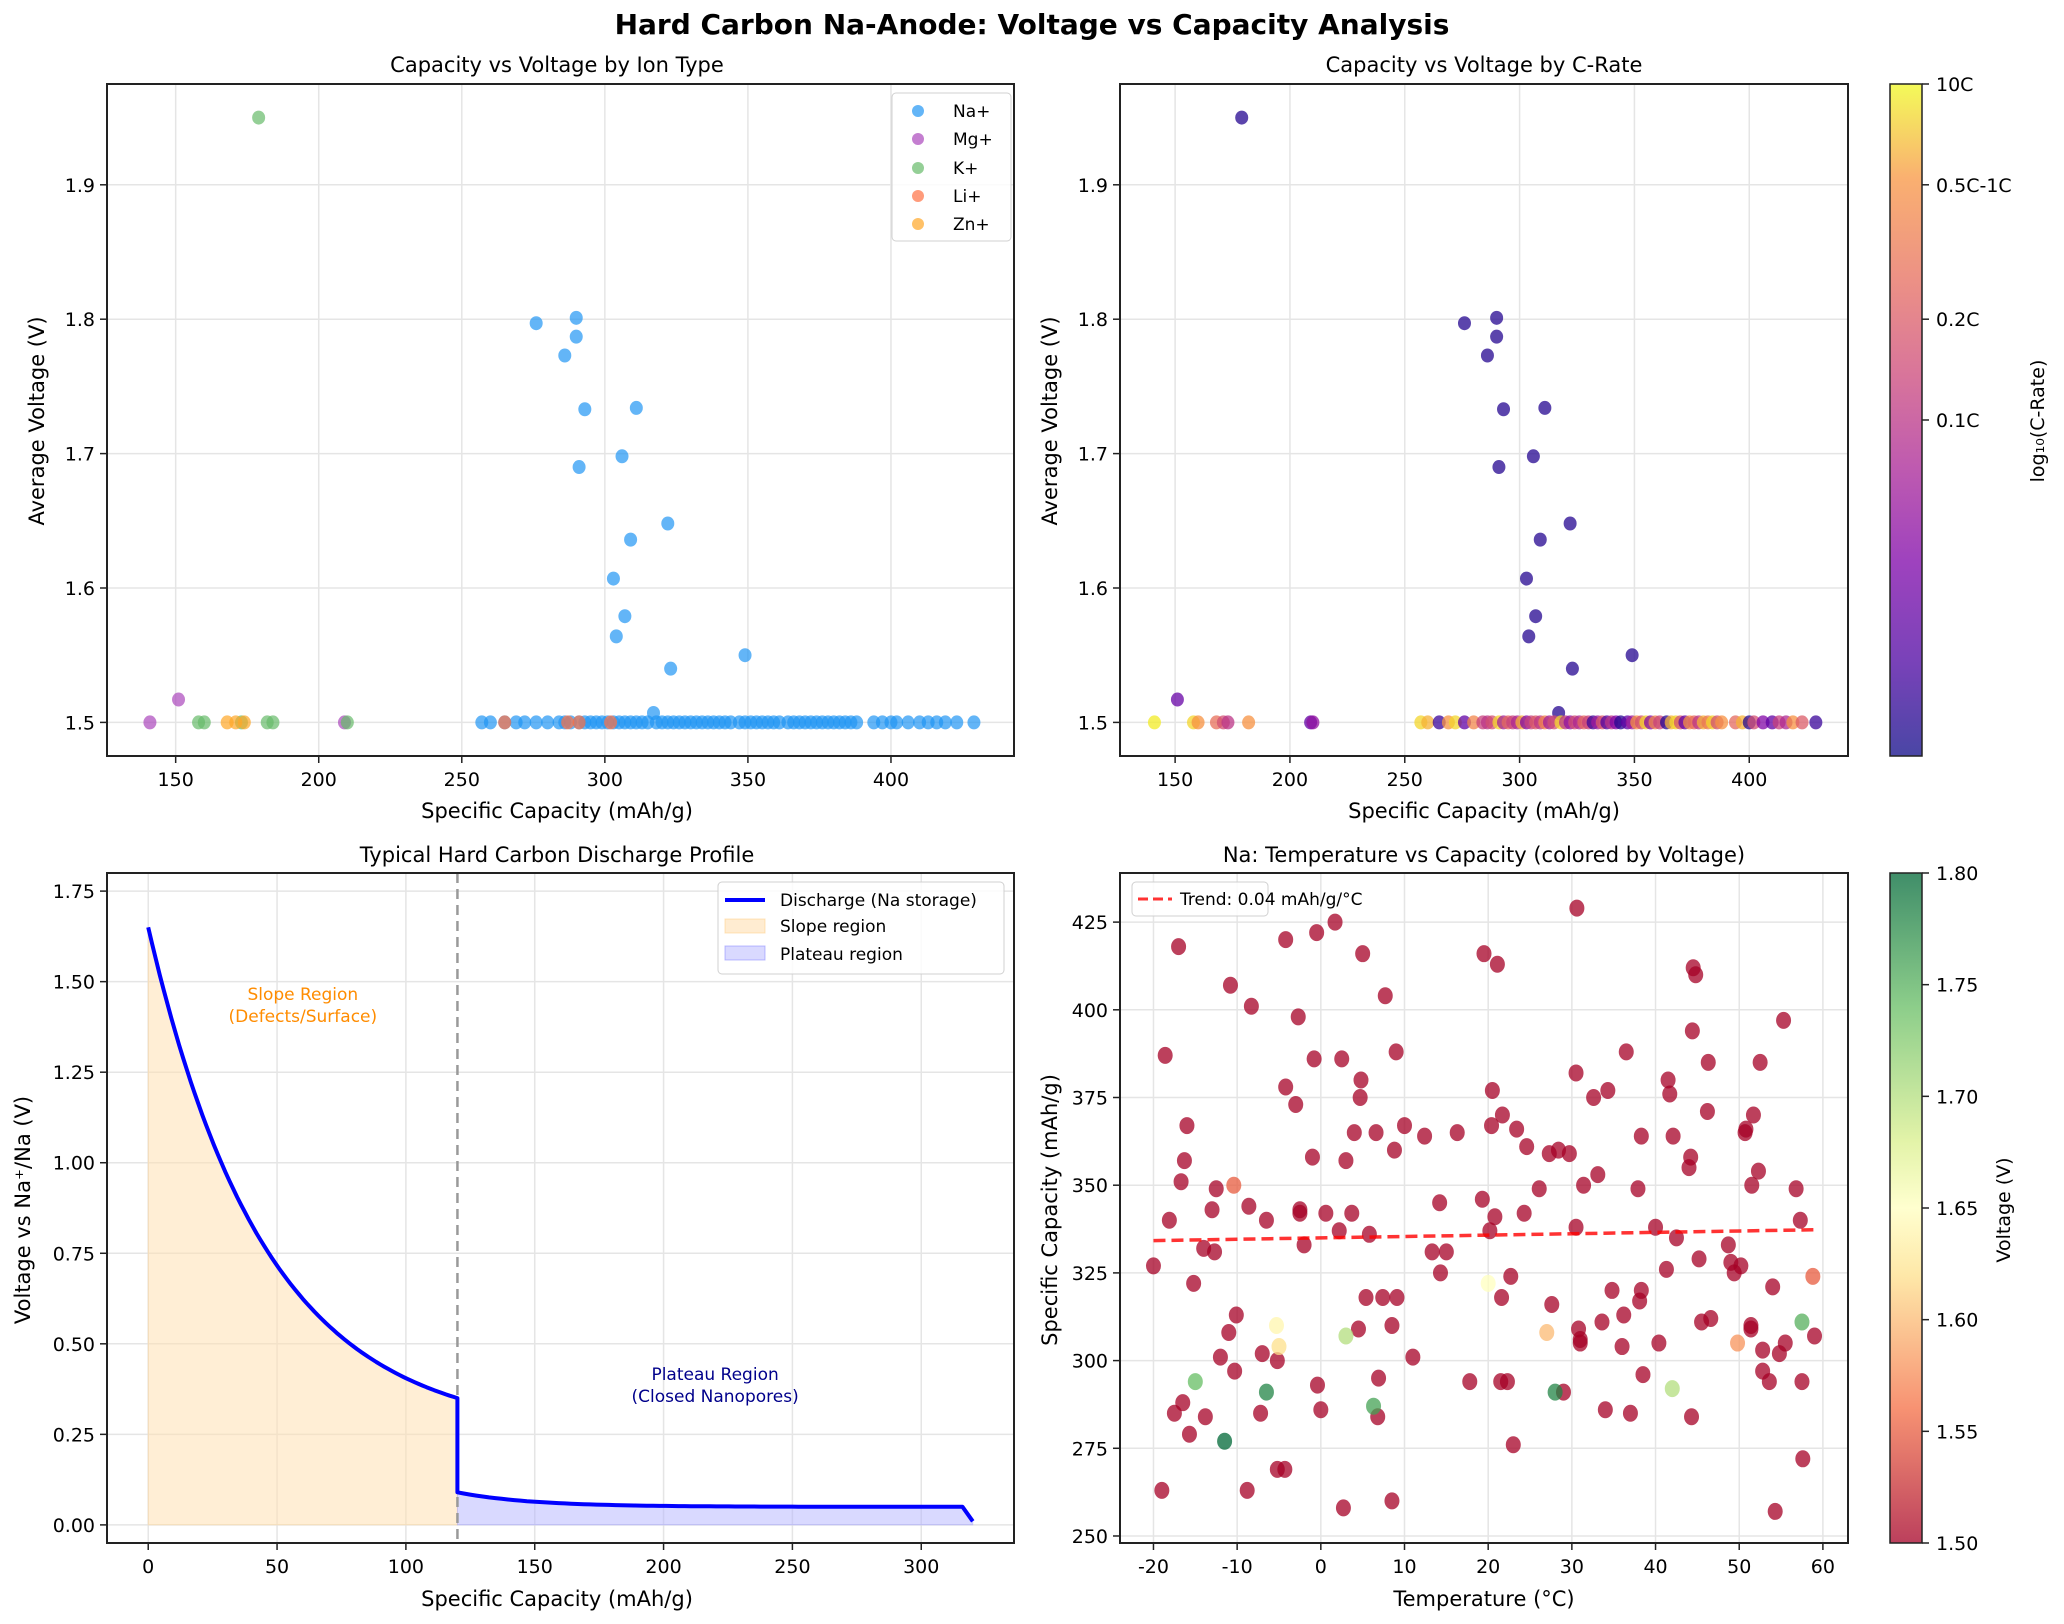  I want to click on legend-marker-k, so click(918, 168).